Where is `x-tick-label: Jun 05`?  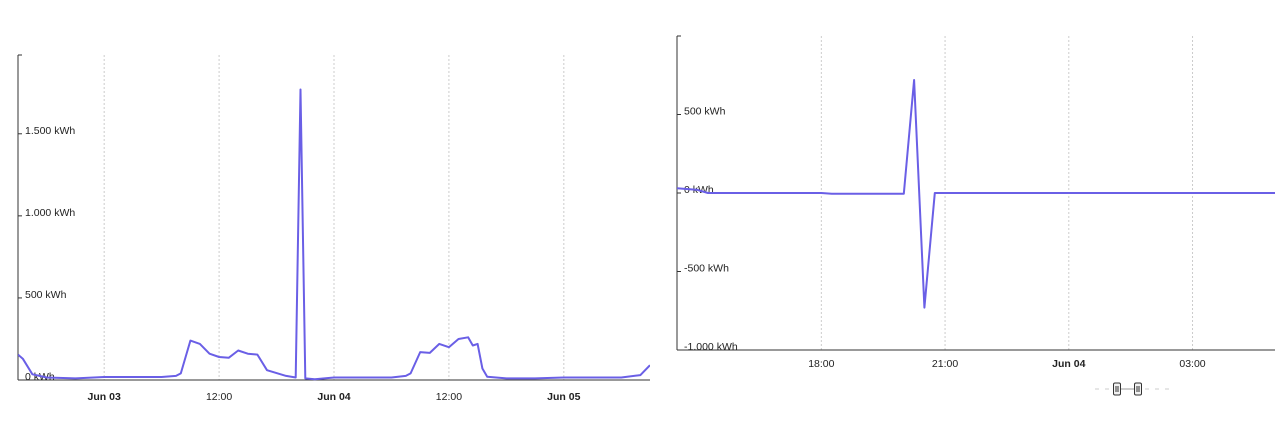 x-tick-label: Jun 05 is located at coordinates (563, 397).